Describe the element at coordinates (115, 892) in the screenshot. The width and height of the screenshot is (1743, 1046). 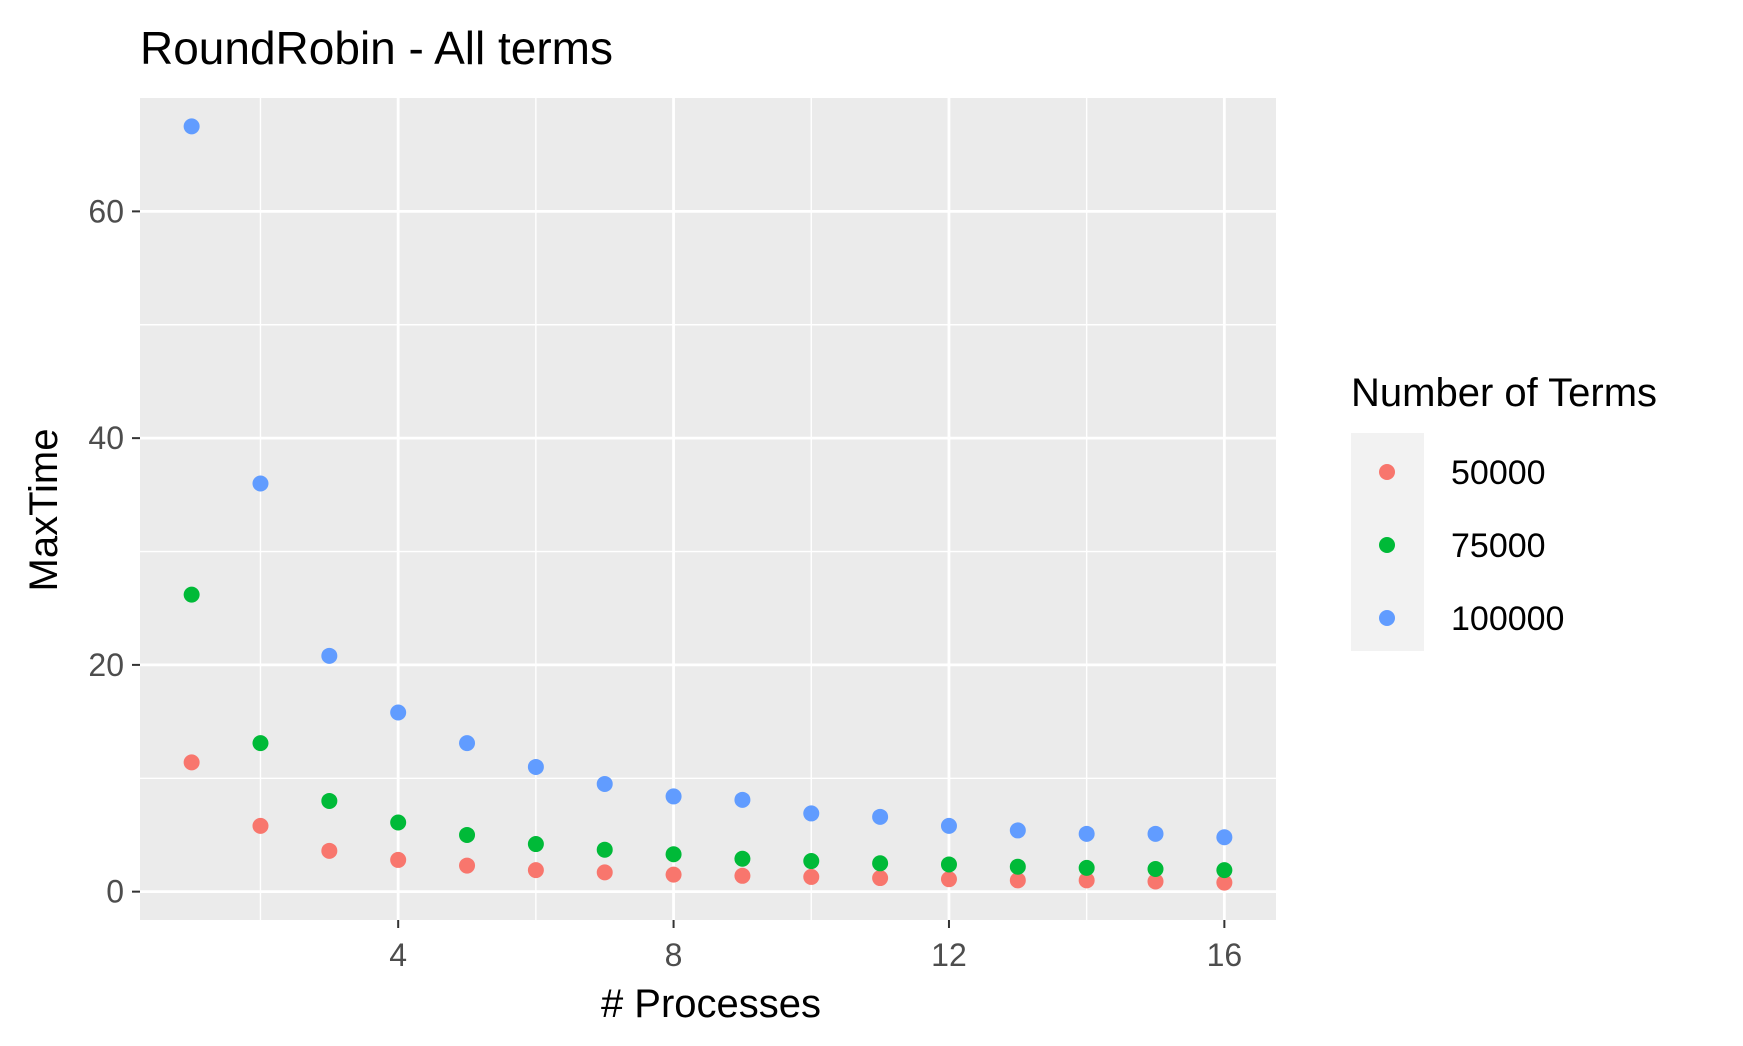
I see `y-tick-label: 0` at that location.